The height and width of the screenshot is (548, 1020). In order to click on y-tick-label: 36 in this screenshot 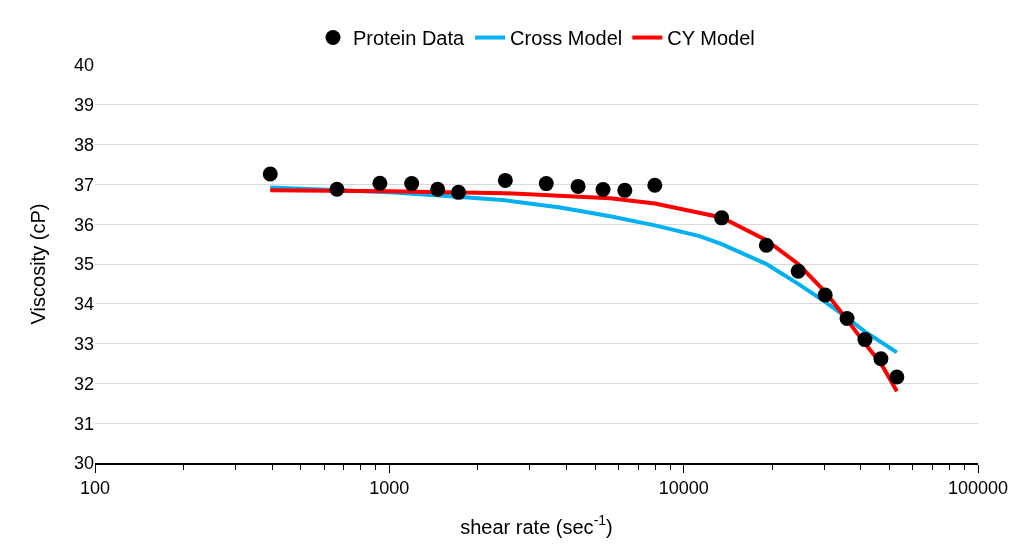, I will do `click(83, 224)`.